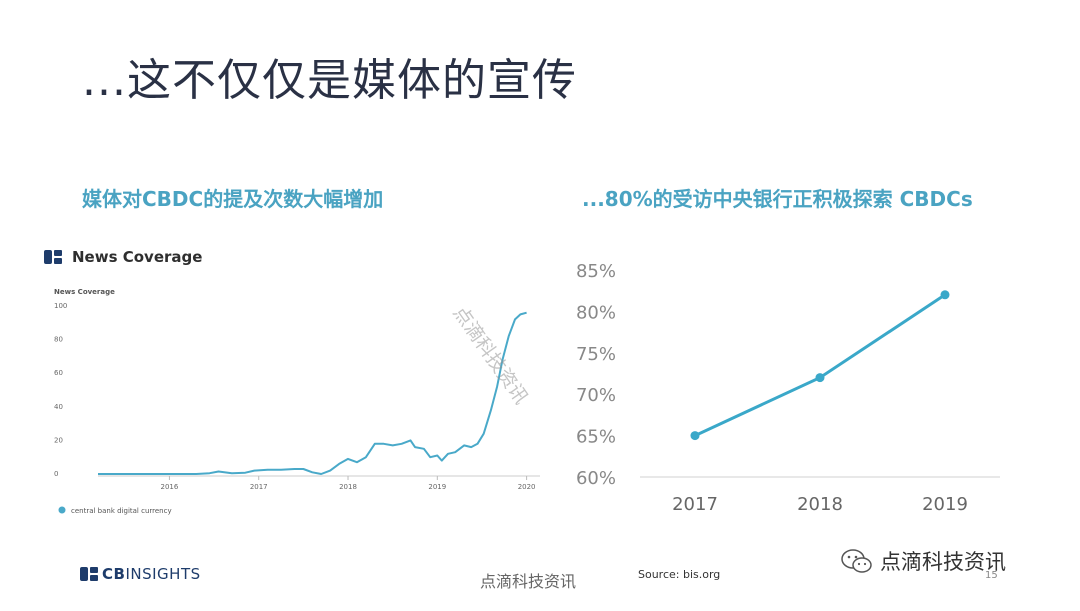 Image resolution: width=1080 pixels, height=611 pixels. Describe the element at coordinates (596, 395) in the screenshot. I see `y-tick-label: 70%` at that location.